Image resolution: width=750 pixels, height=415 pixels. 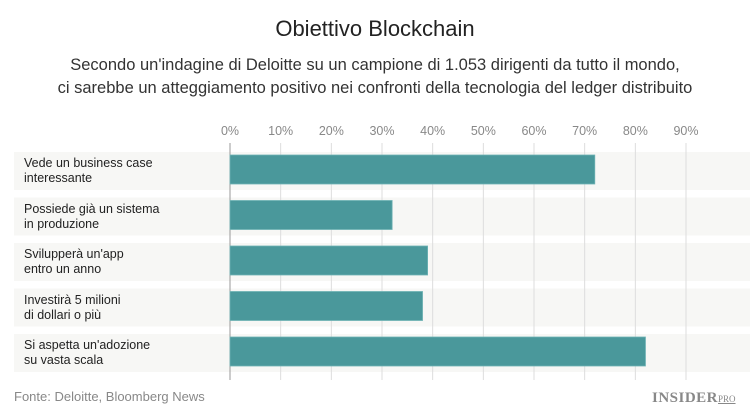 What do you see at coordinates (119, 262) in the screenshot?
I see `category-label: Svilupperà un'app entro un anno` at bounding box center [119, 262].